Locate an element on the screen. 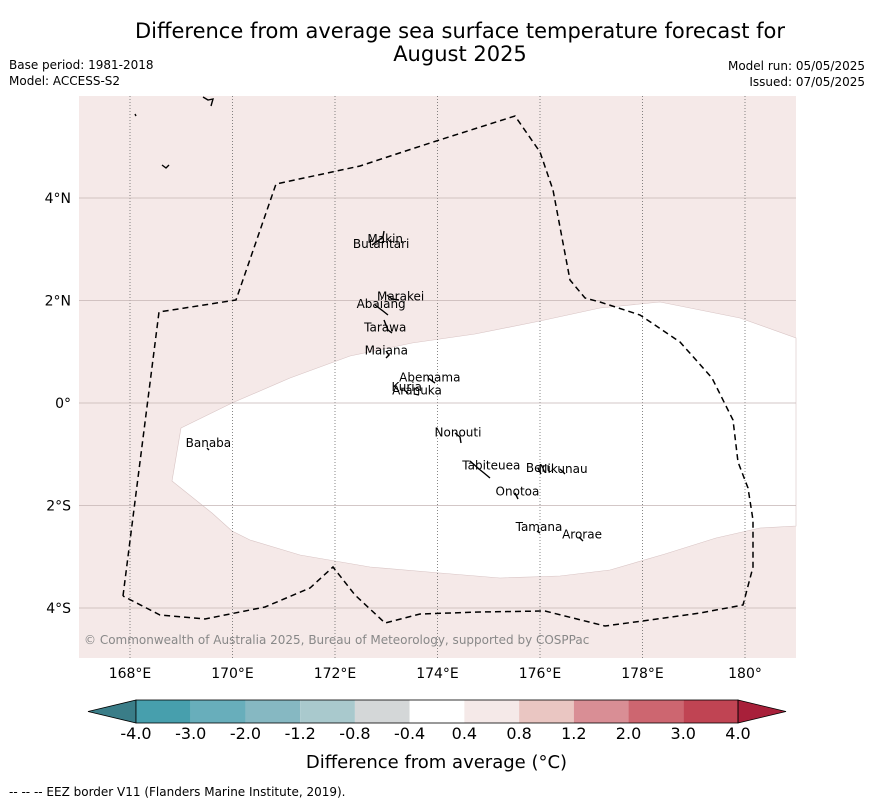 The image size is (873, 804). colorbar-tick-label: -0.8 is located at coordinates (355, 733).